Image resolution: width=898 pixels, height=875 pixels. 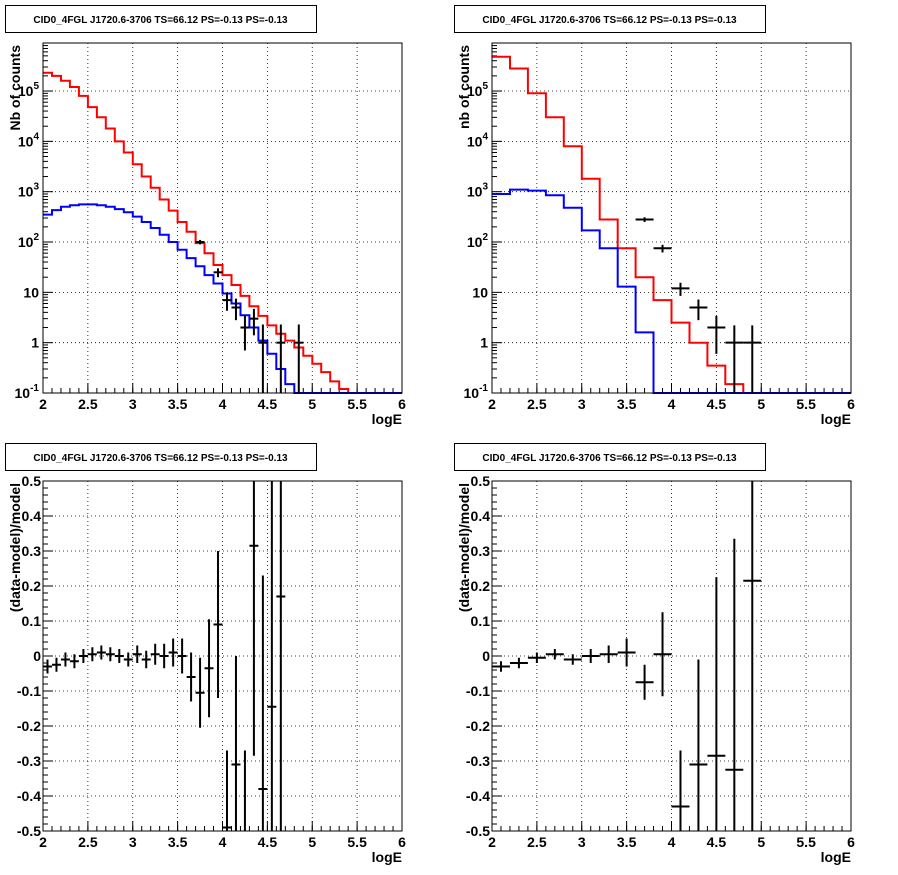 What do you see at coordinates (464, 87) in the screenshot?
I see `y-axis-label: nb of counts` at bounding box center [464, 87].